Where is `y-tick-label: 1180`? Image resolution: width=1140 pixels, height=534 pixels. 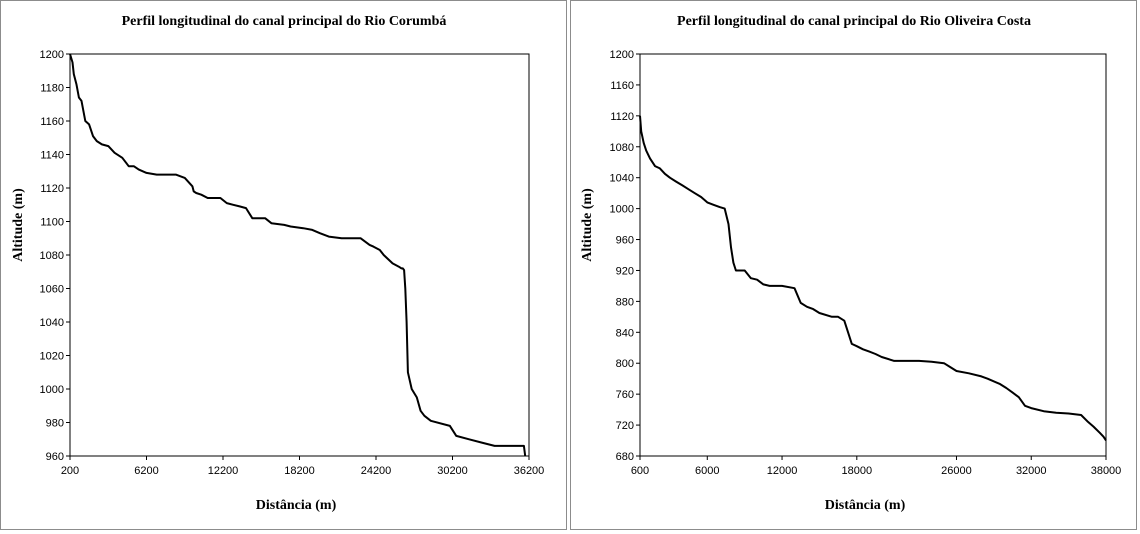
y-tick-label: 1180 is located at coordinates (52, 89).